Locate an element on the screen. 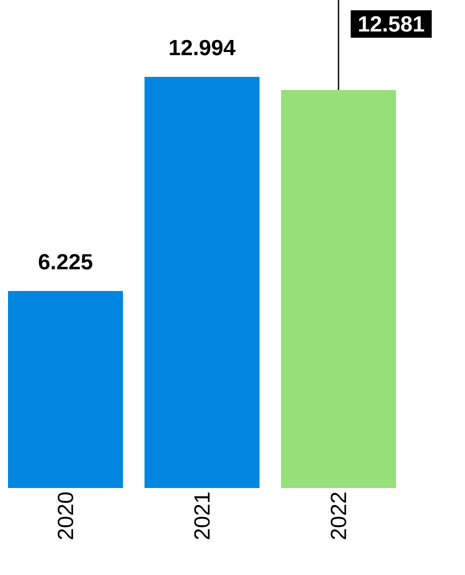 The width and height of the screenshot is (465, 575). x-tick-label: 2020 is located at coordinates (66, 516).